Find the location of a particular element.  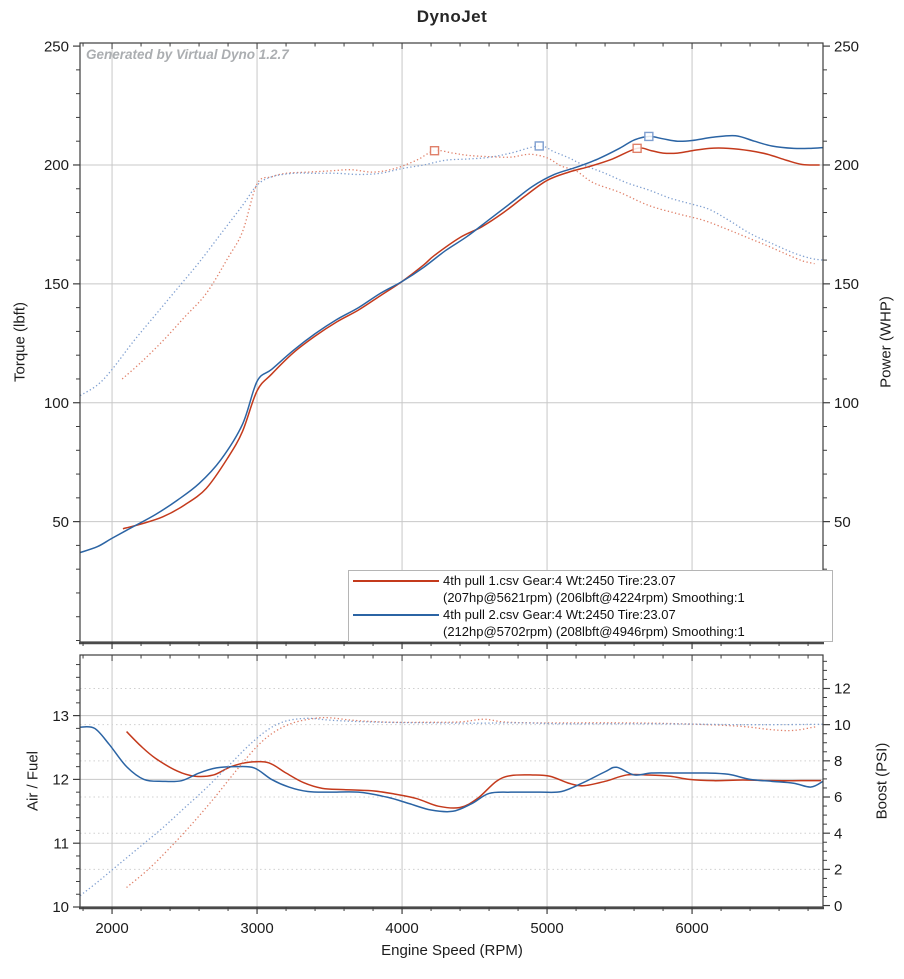

tick-label: 0 is located at coordinates (838, 906).